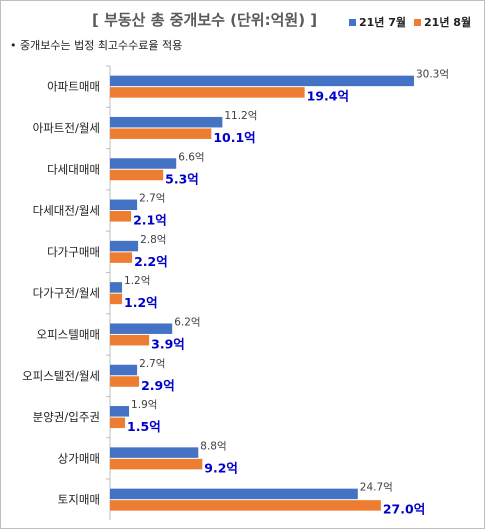  Describe the element at coordinates (158, 385) in the screenshot. I see `data-label-august: 2.9억` at that location.